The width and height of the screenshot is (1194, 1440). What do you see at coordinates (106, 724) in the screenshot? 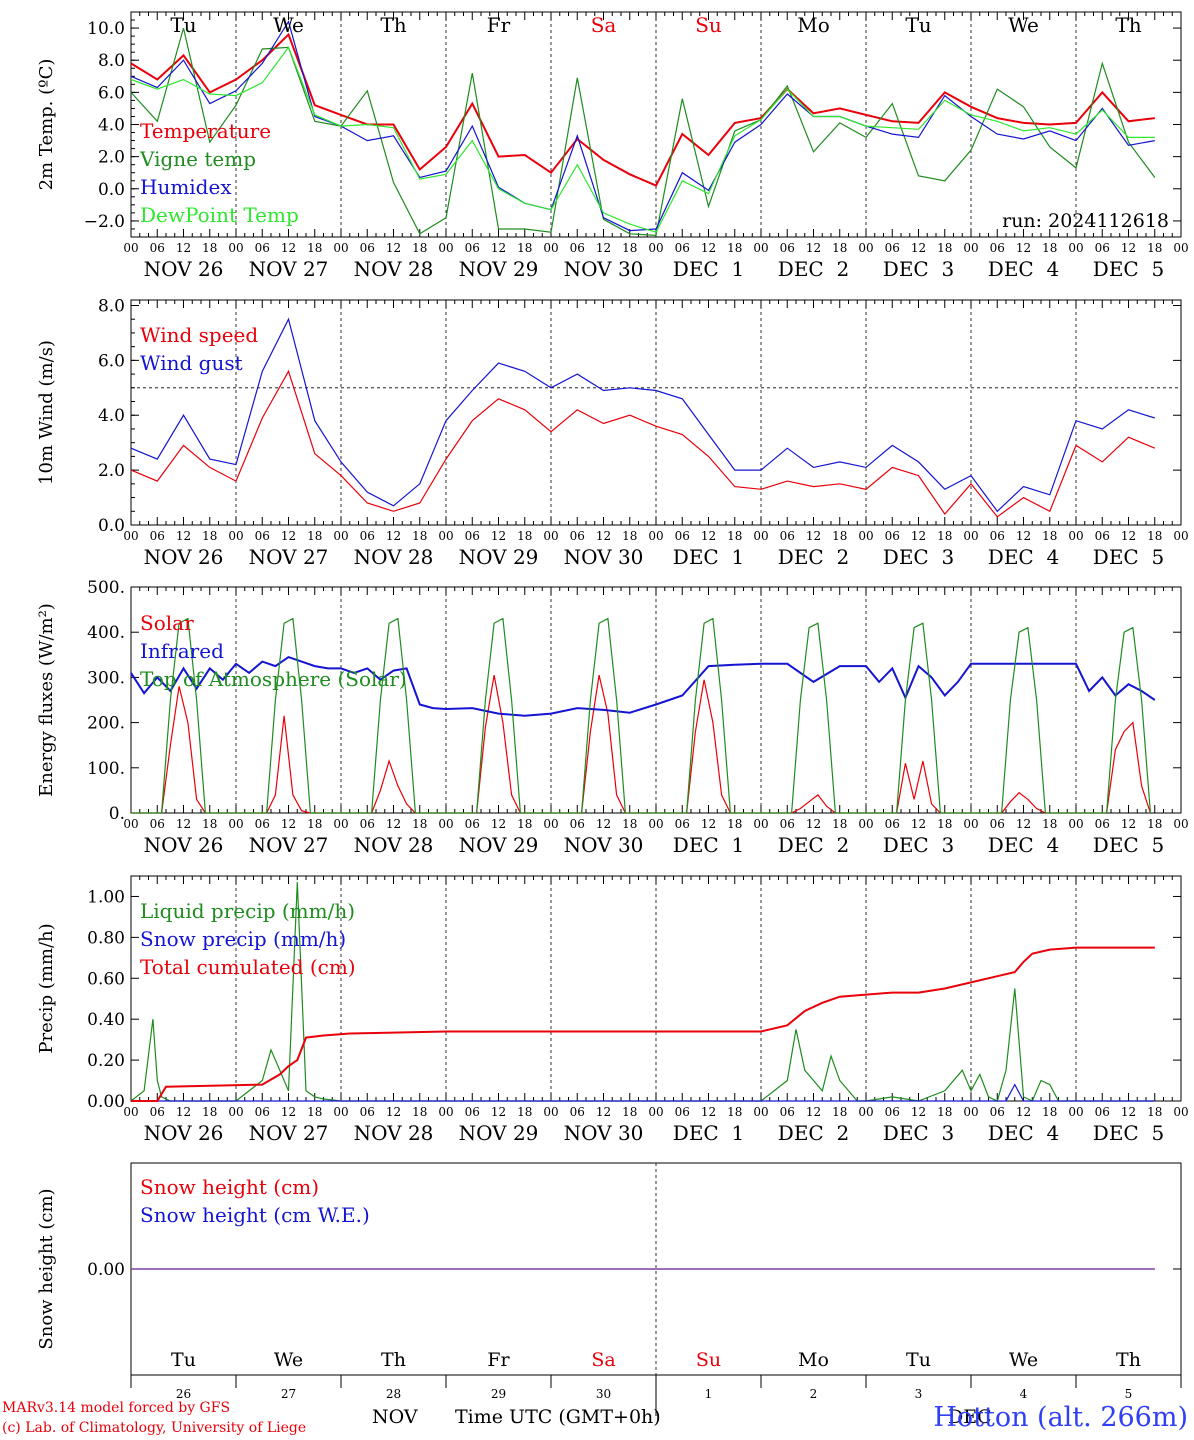
I see `y-tick-label: 200.` at bounding box center [106, 724].